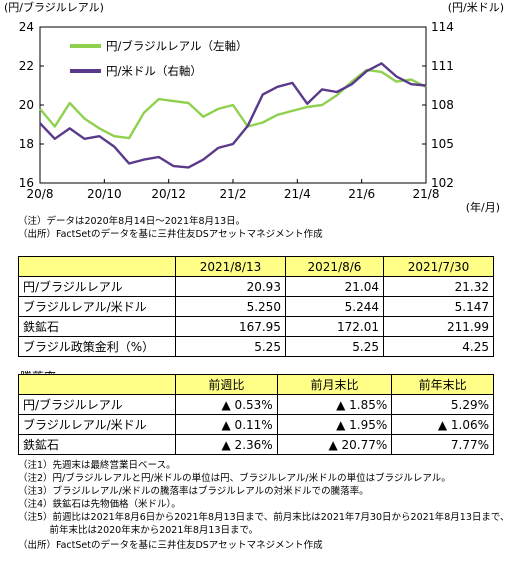  What do you see at coordinates (230, 326) in the screenshot?
I see `cell: 167.95` at bounding box center [230, 326].